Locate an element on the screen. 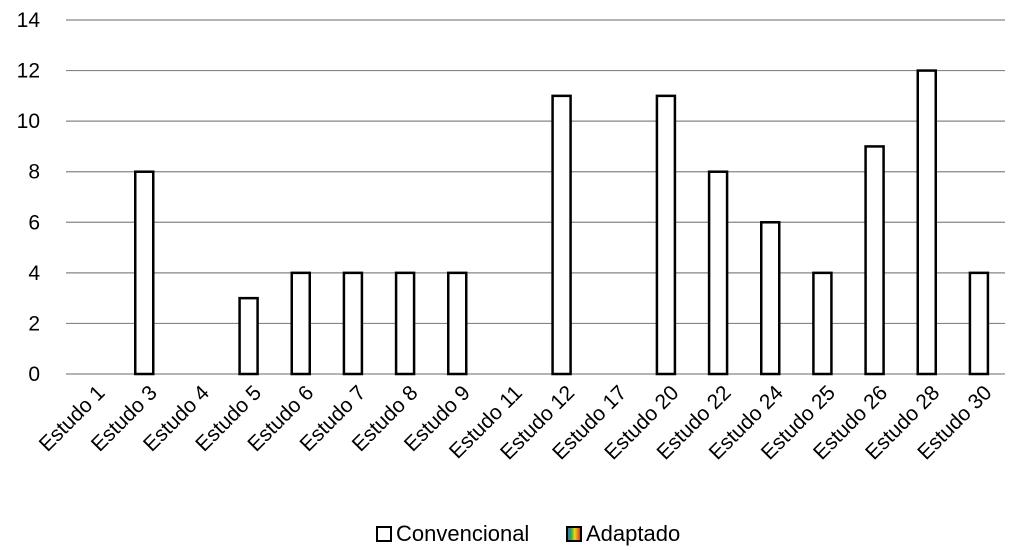 This screenshot has width=1015, height=550. y-tick-label: 4 is located at coordinates (34, 273).